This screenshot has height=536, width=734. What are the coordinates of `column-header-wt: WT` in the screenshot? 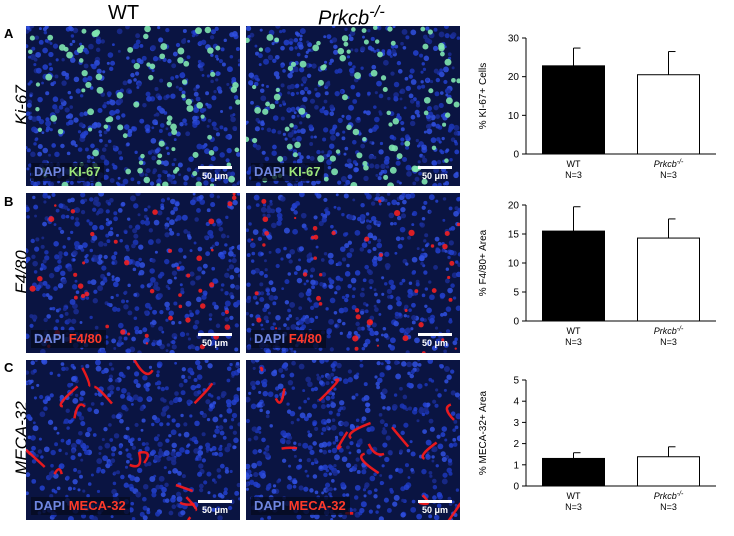 It's located at (123, 13).